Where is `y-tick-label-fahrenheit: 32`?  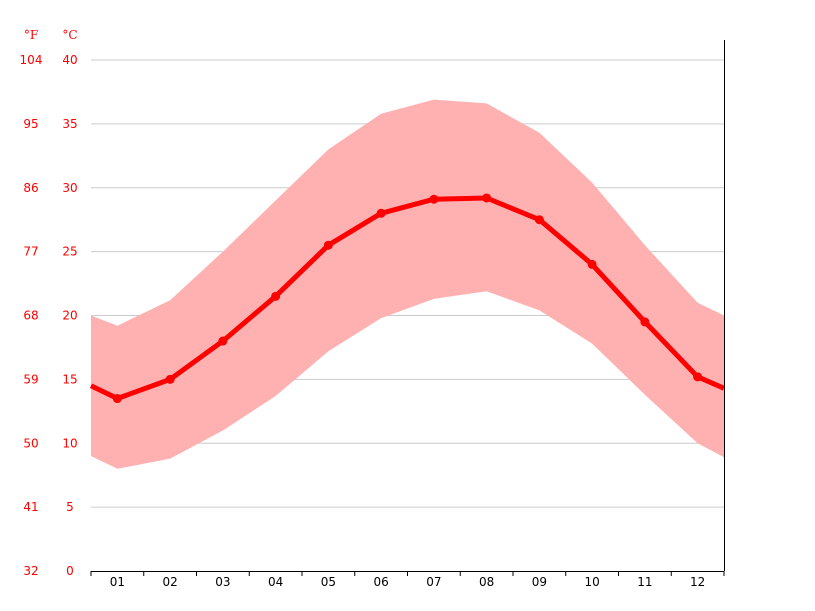 y-tick-label-fahrenheit: 32 is located at coordinates (30, 571).